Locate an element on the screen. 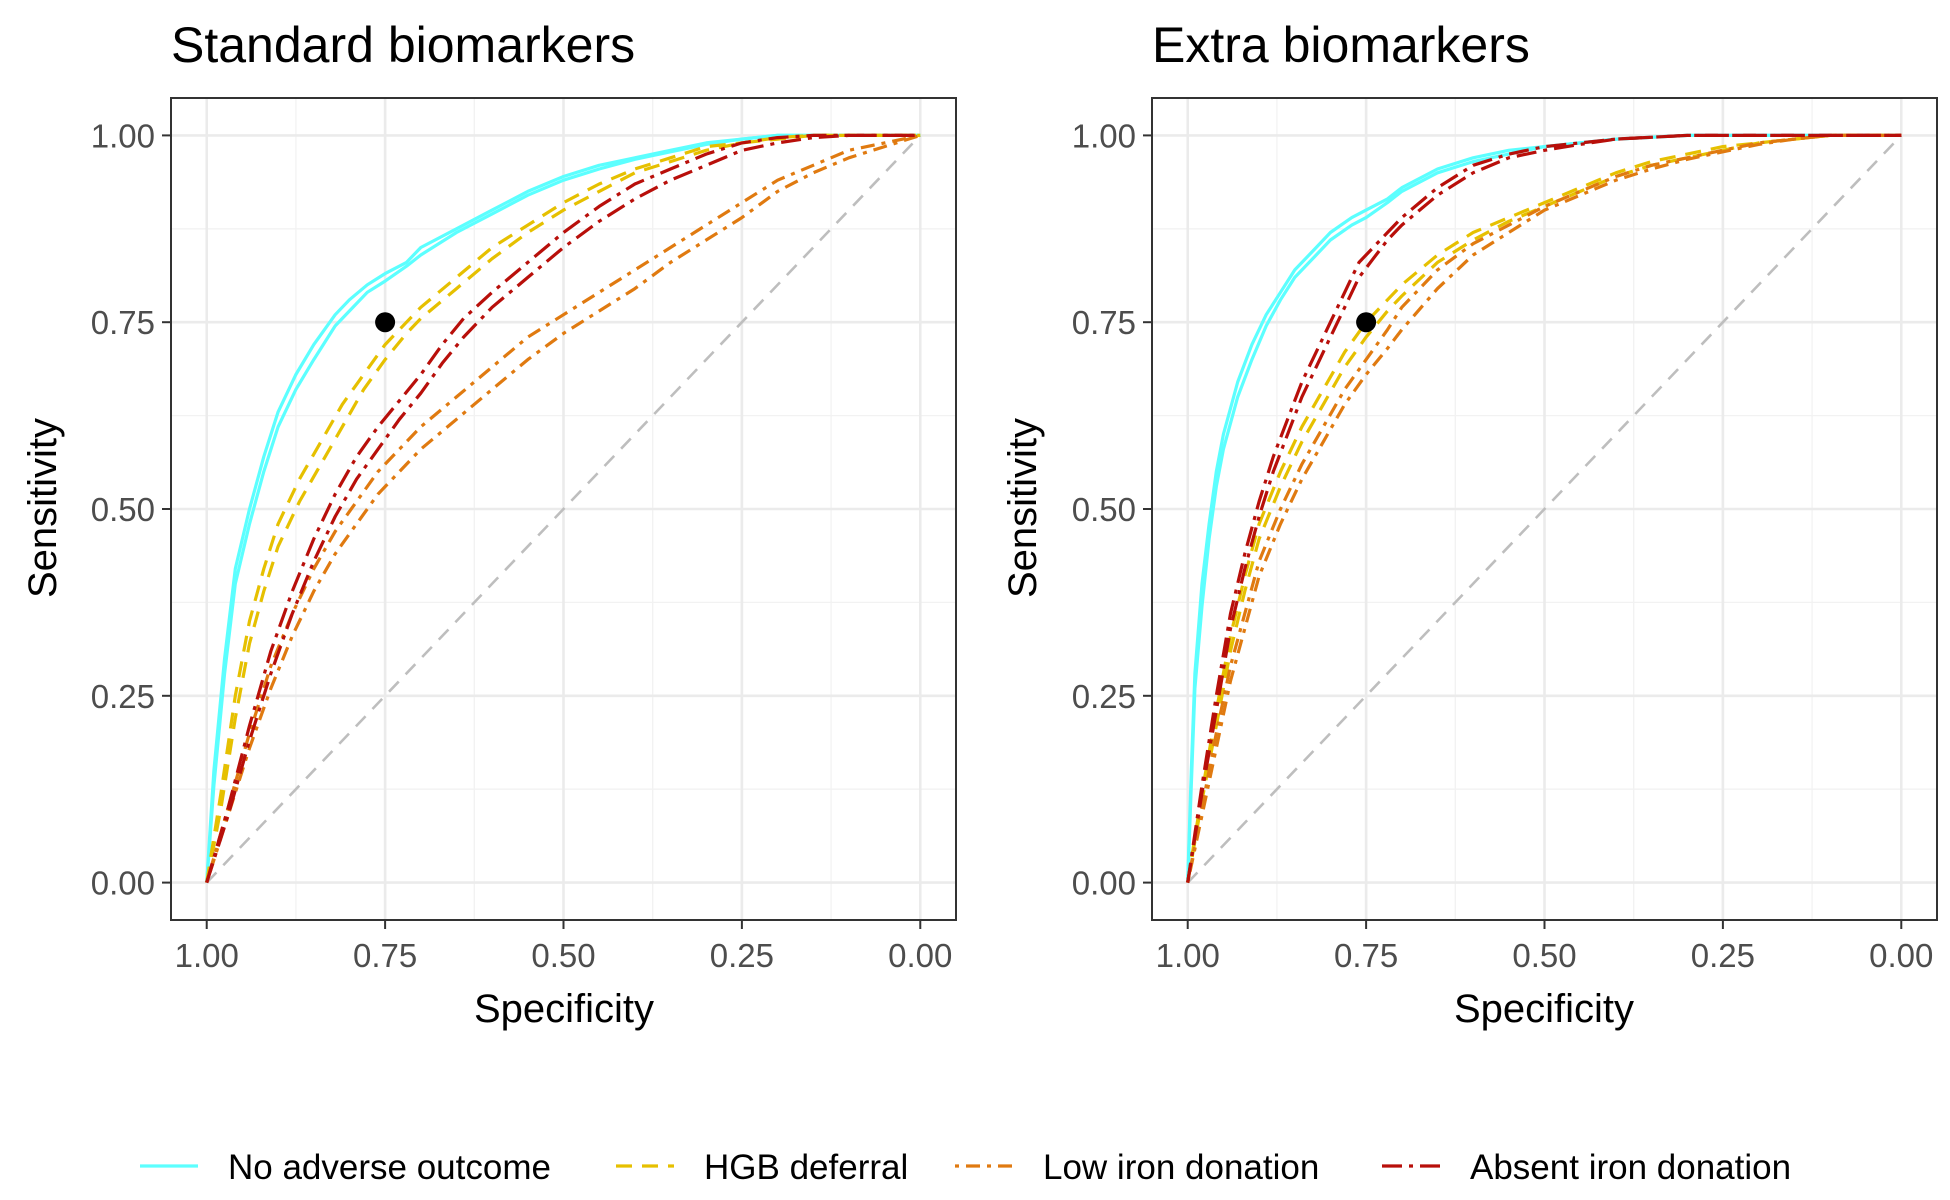  legend-item-low-iron-donation: Low iron donation is located at coordinates (1137, 1167).